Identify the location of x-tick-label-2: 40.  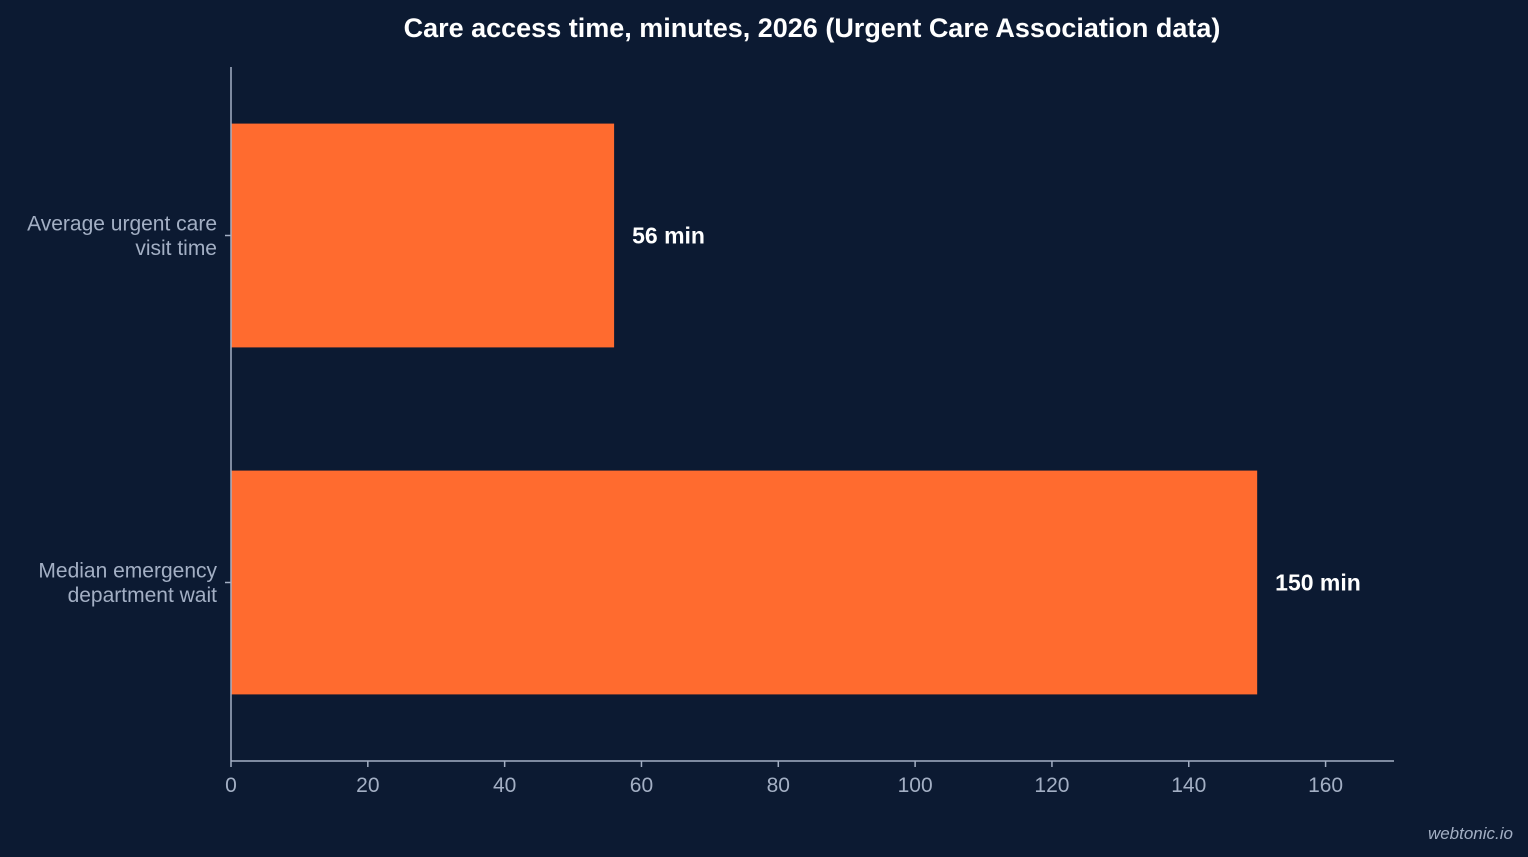
(504, 785).